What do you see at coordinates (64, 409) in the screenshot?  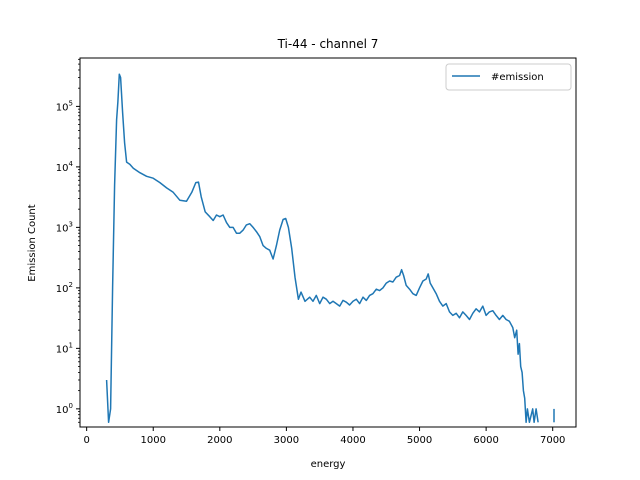 I see `y-tick-label: 10⁰` at bounding box center [64, 409].